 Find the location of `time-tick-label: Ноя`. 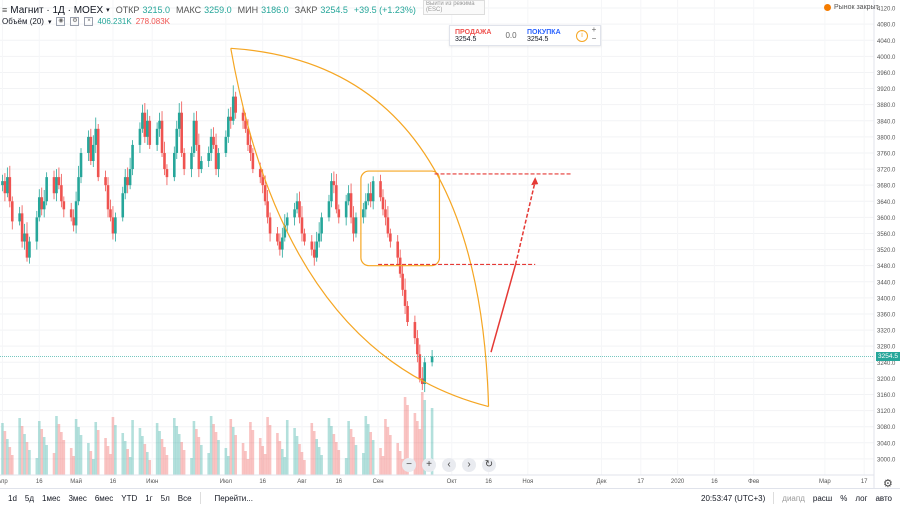

time-tick-label: Ноя is located at coordinates (527, 482).